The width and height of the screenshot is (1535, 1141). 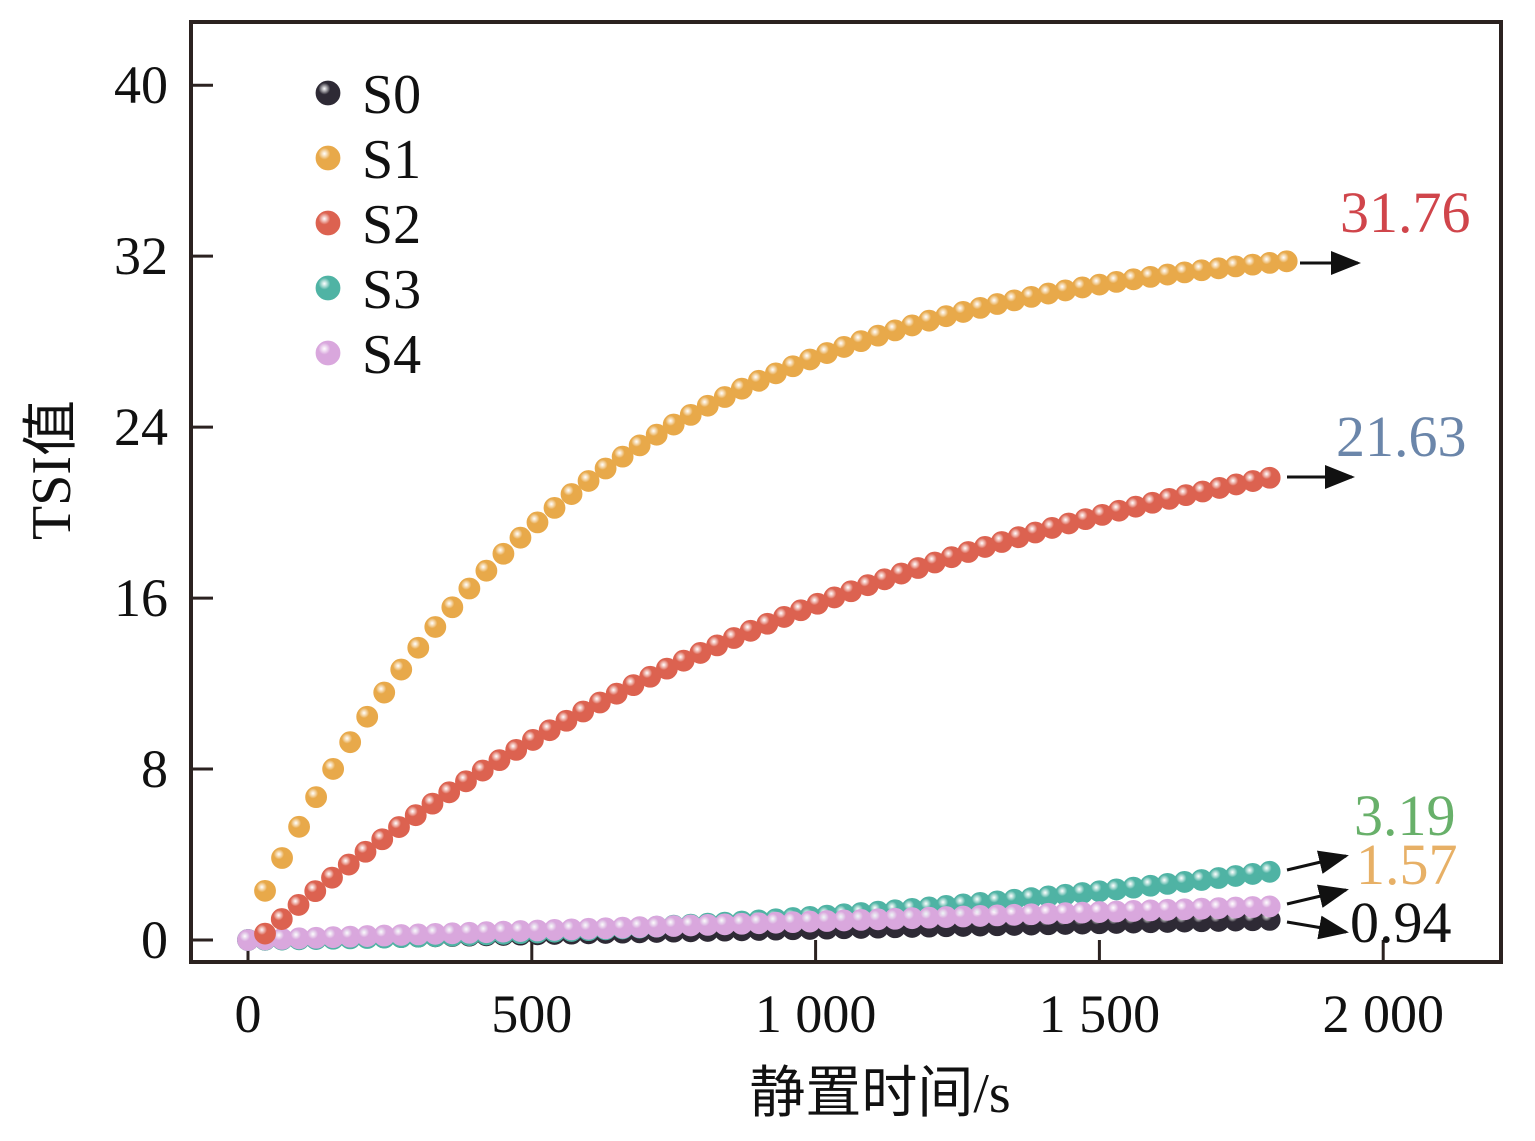 What do you see at coordinates (248, 1014) in the screenshot?
I see `x-tick-label: 0` at bounding box center [248, 1014].